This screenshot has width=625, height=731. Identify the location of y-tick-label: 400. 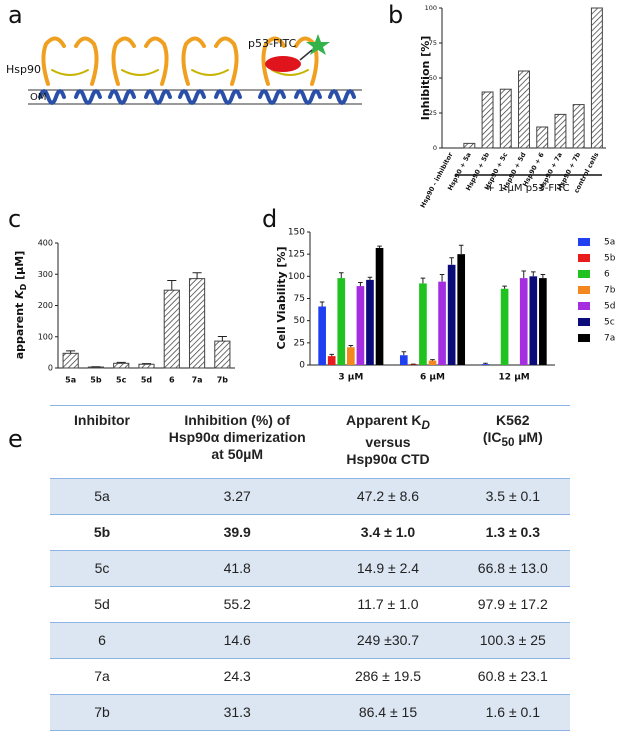
(45, 243).